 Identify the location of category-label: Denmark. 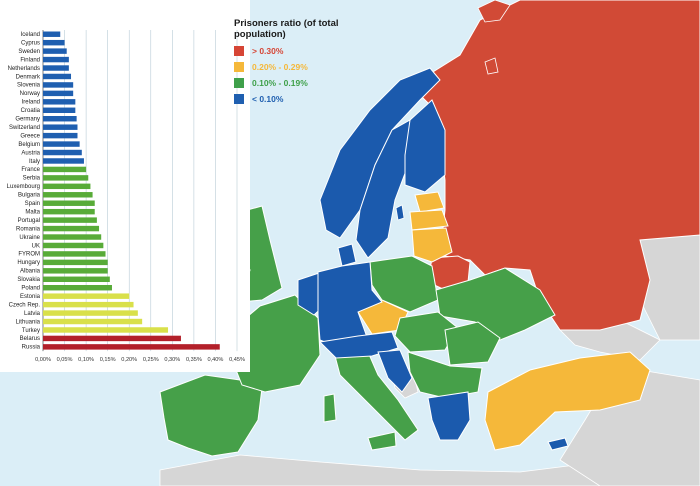
(28, 77).